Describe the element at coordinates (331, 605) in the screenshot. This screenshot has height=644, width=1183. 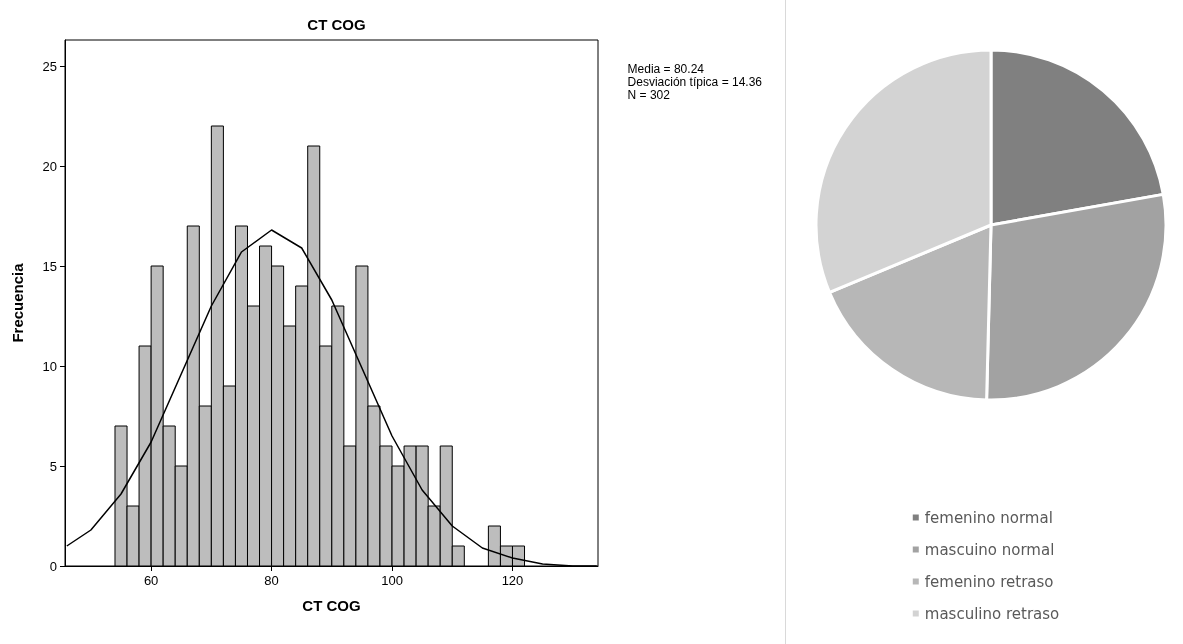
I see `x-axis-title: CT COG` at that location.